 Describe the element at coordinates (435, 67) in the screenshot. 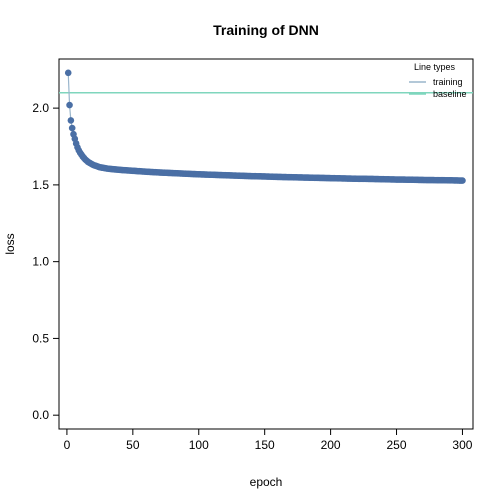

I see `legend-title: Line types` at that location.